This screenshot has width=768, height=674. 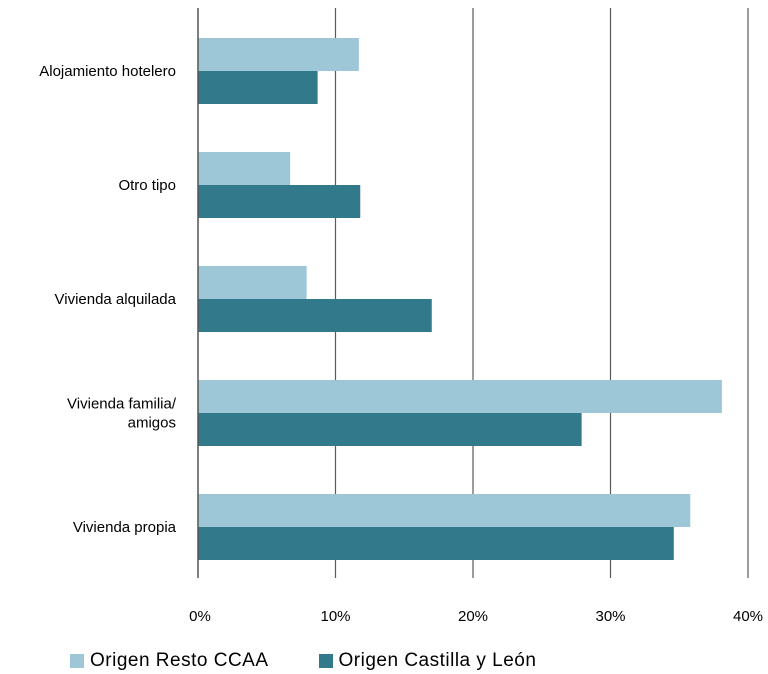 What do you see at coordinates (116, 299) in the screenshot?
I see `category-label-2: Vivienda alquilada` at bounding box center [116, 299].